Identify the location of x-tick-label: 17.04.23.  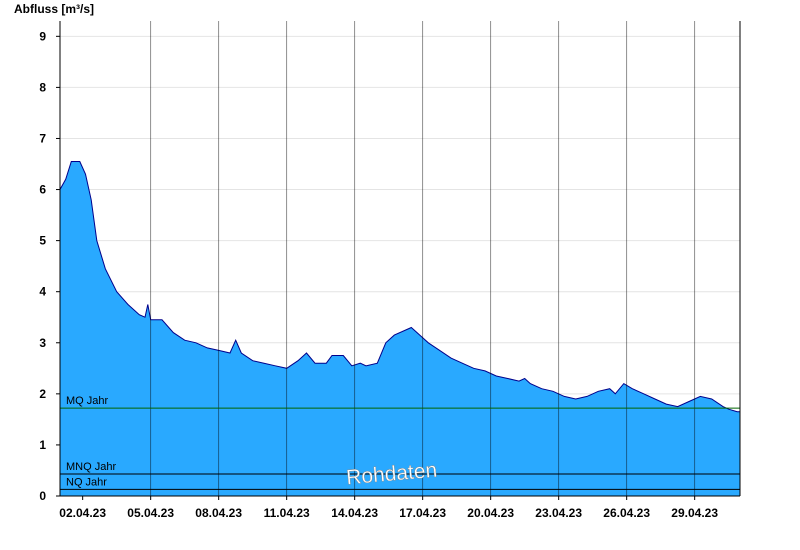
(422, 513).